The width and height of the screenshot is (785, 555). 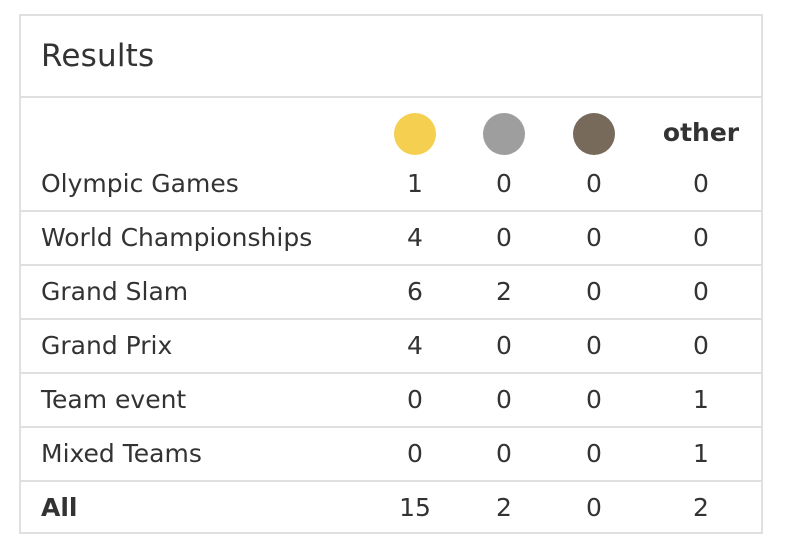 I want to click on card-header: Results, so click(x=391, y=57).